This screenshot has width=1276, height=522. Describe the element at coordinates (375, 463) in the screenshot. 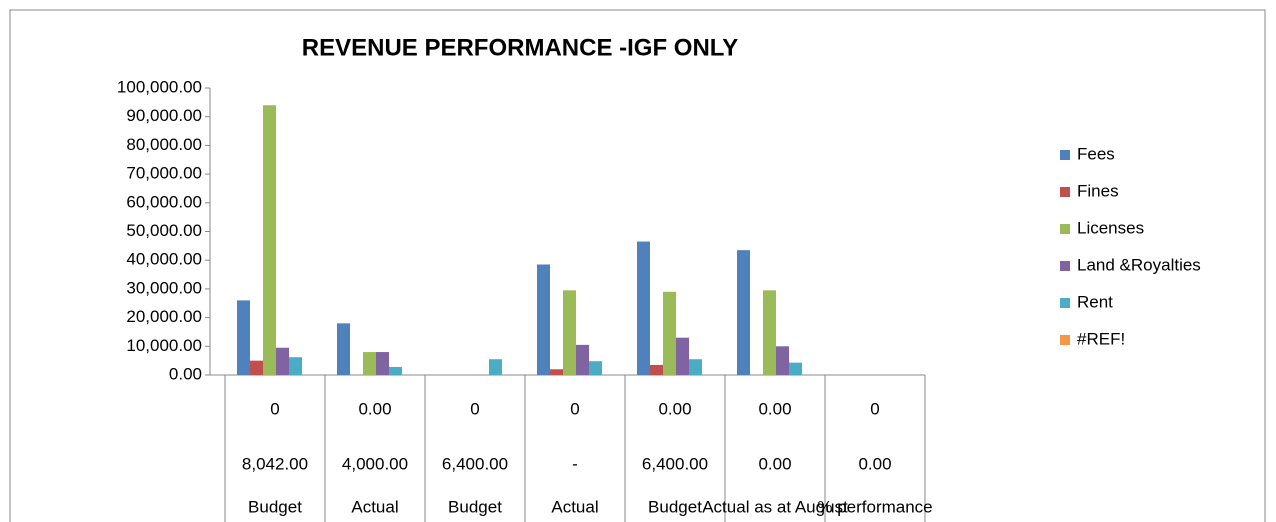

I see `x-tick-label: 4,000.00` at that location.